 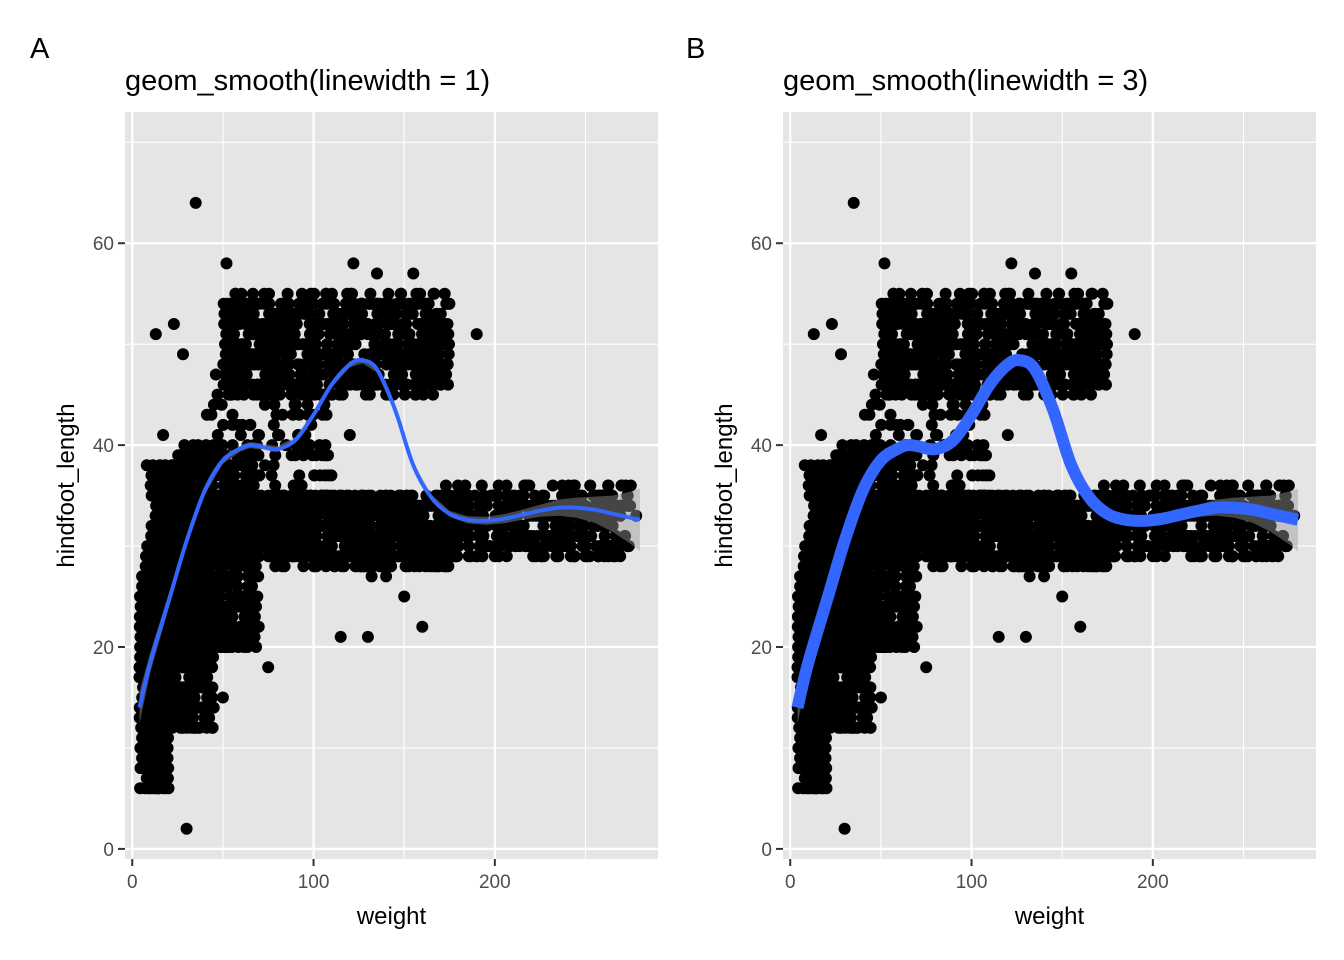 What do you see at coordinates (108, 850) in the screenshot?
I see `y-tick-label: 0` at bounding box center [108, 850].